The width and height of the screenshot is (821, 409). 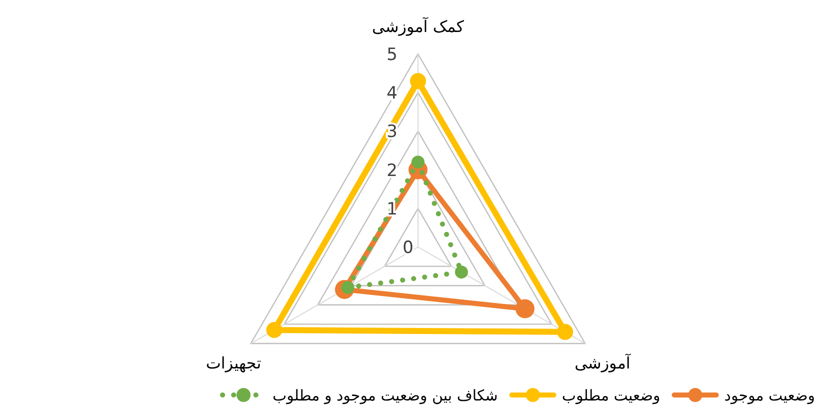 I want to click on legend-label: وضعیت مطلوب, so click(x=611, y=395).